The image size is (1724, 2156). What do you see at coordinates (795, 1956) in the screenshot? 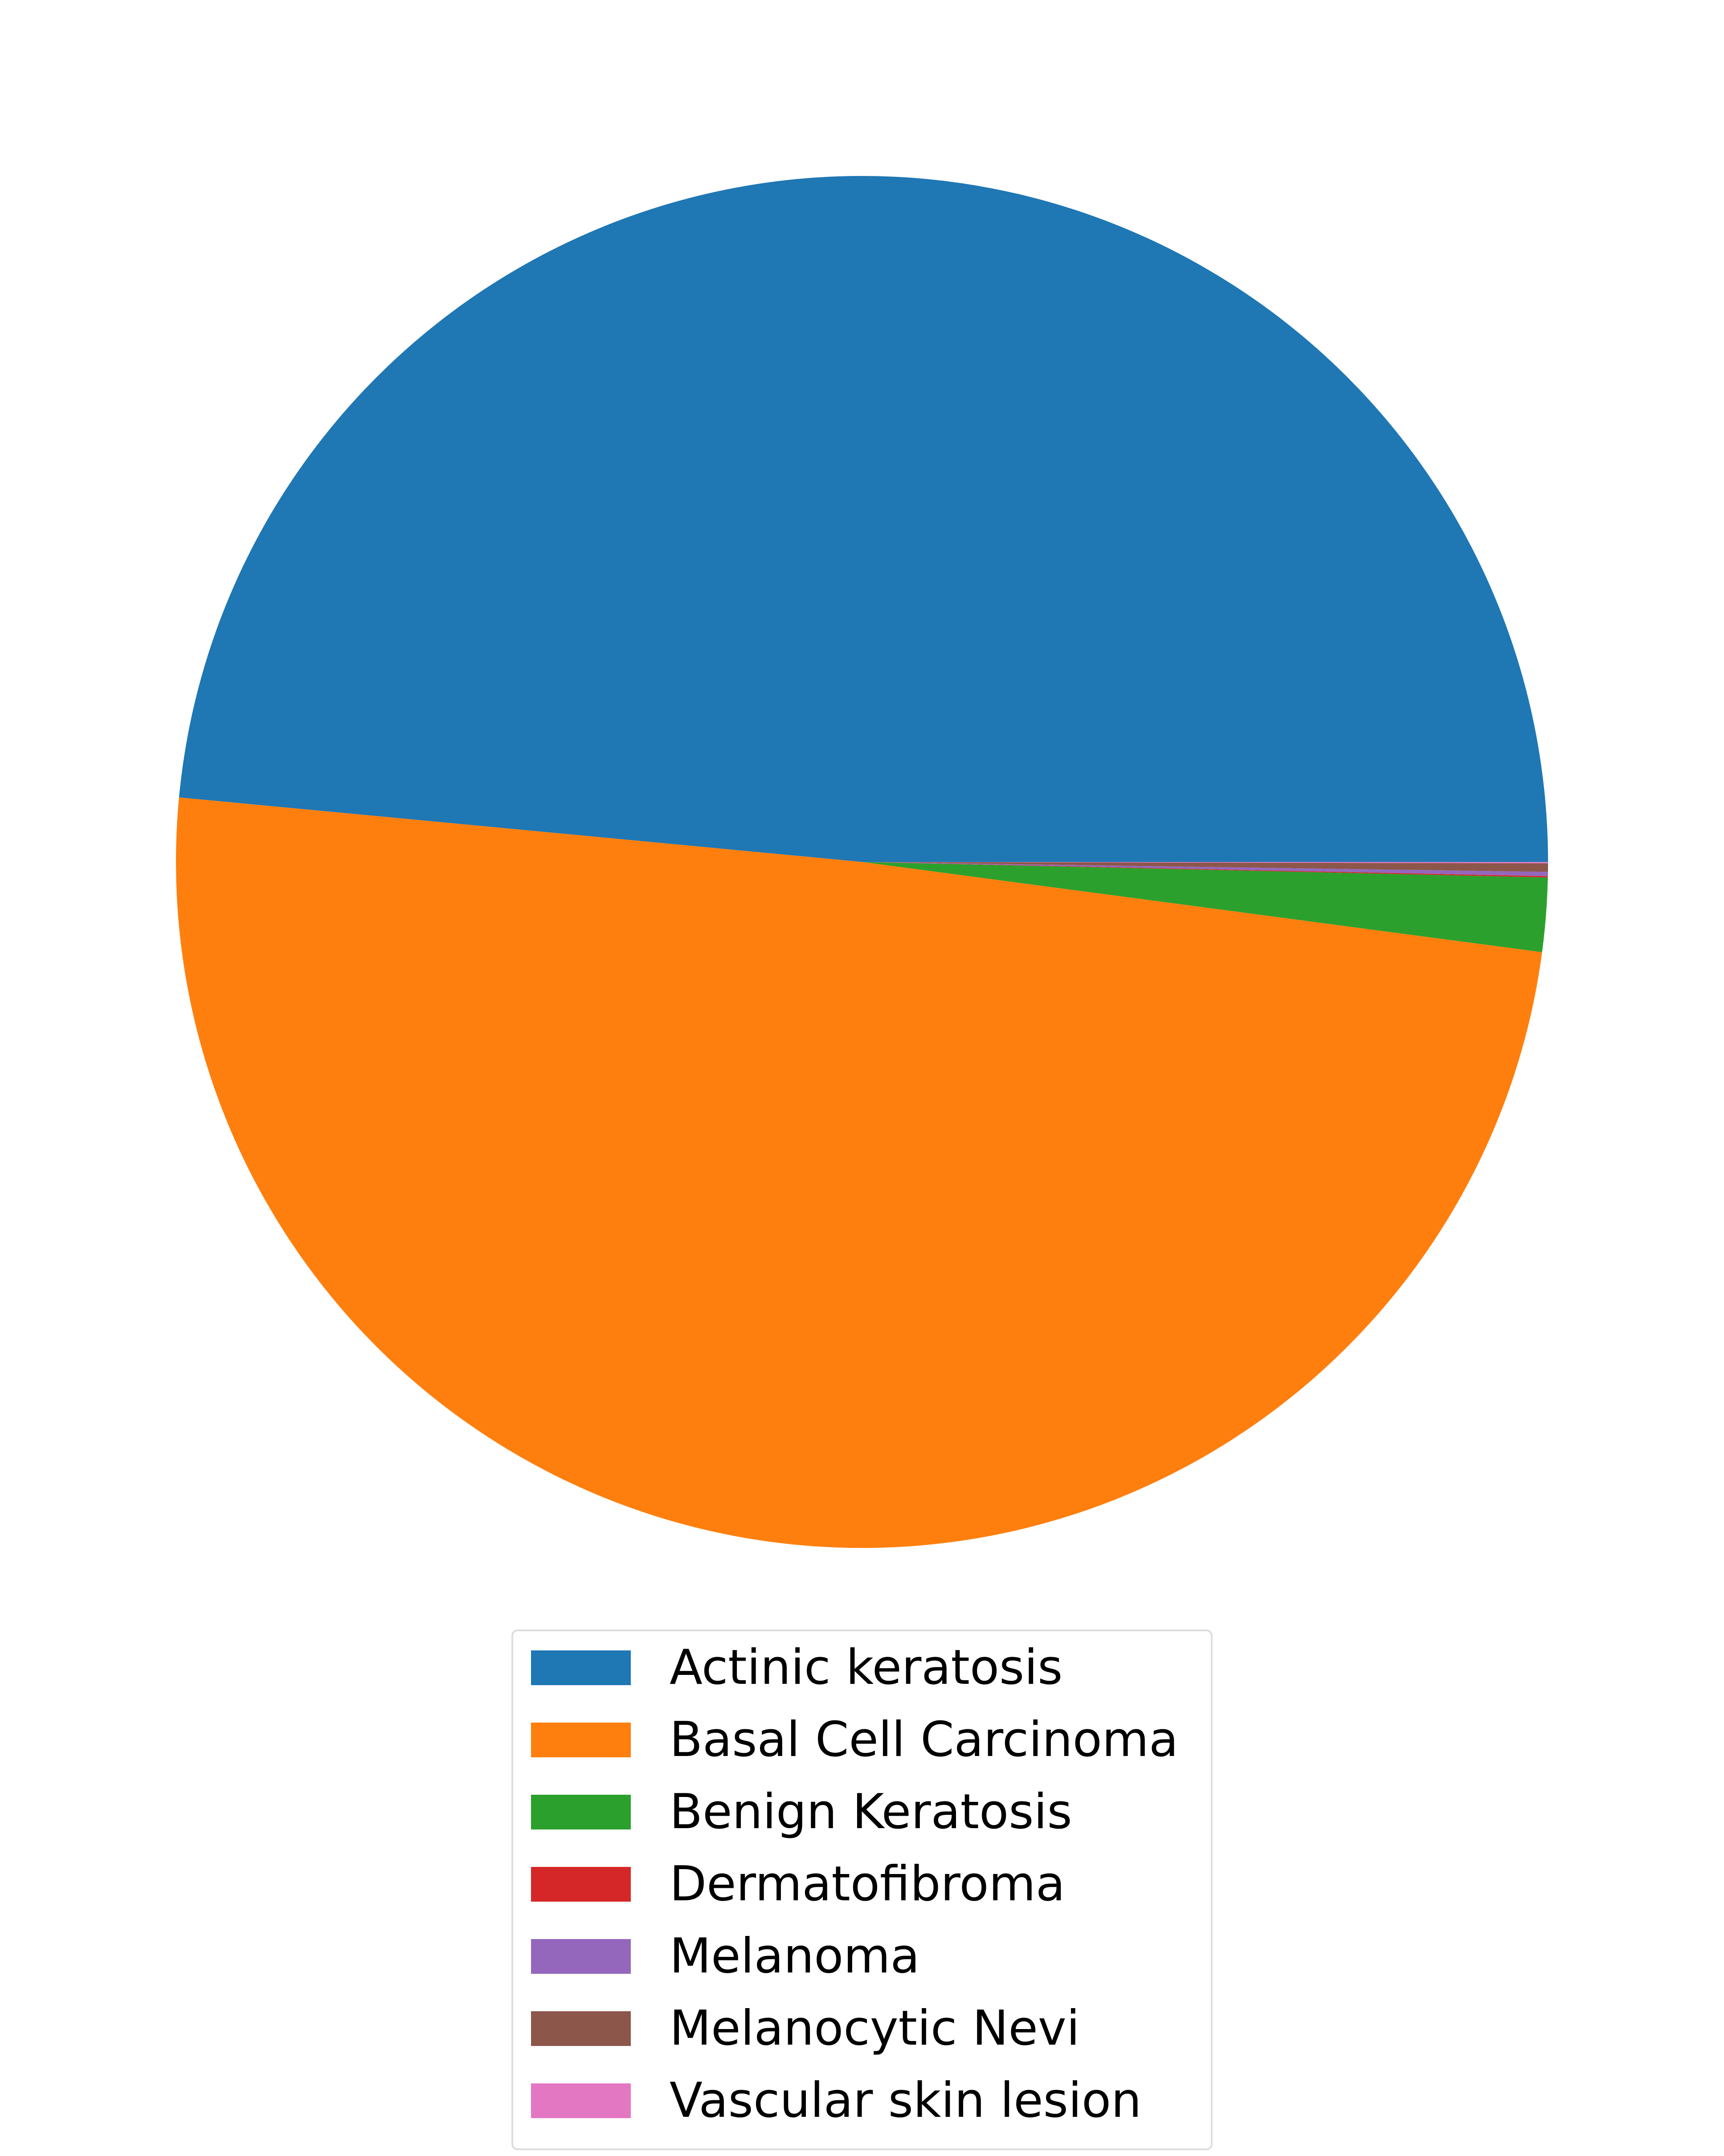
I see `legend-label: Melanoma` at bounding box center [795, 1956].